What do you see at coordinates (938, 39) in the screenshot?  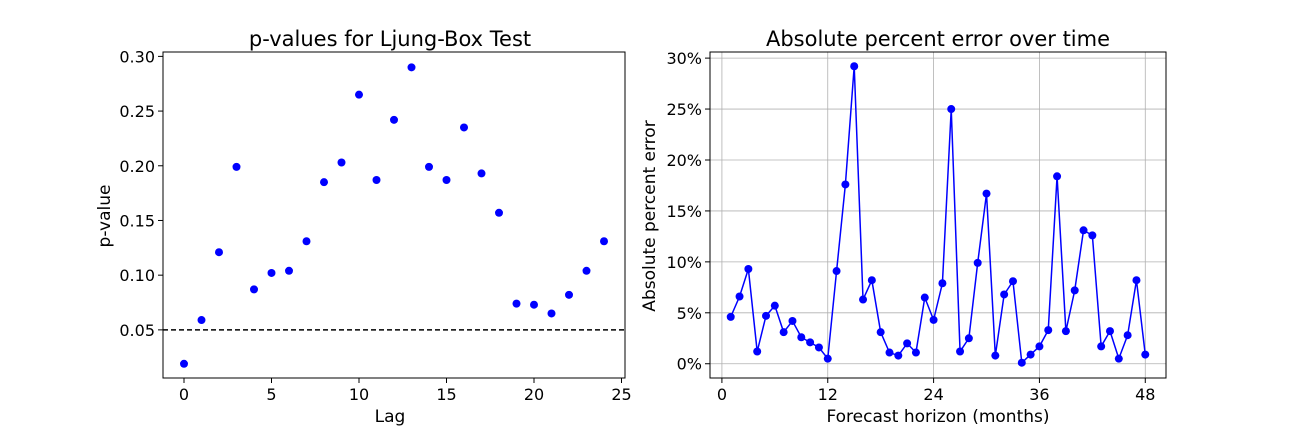 I see `ape-chart-title: Absolute percent error over time` at bounding box center [938, 39].